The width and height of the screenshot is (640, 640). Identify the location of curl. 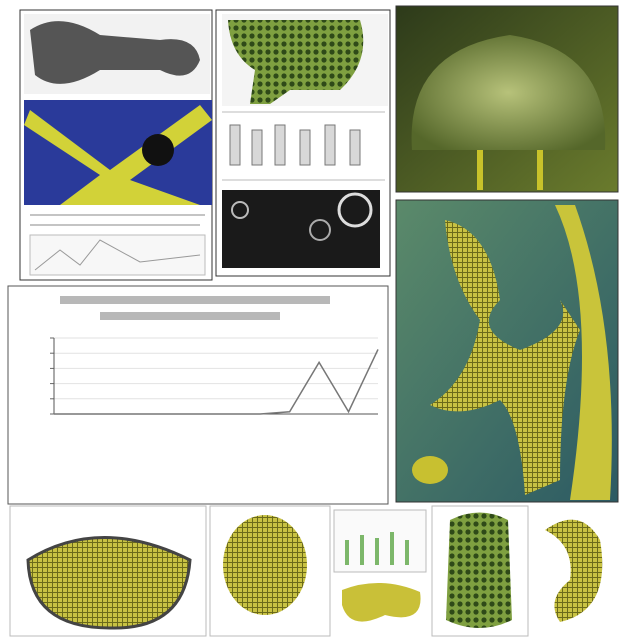
(574, 570).